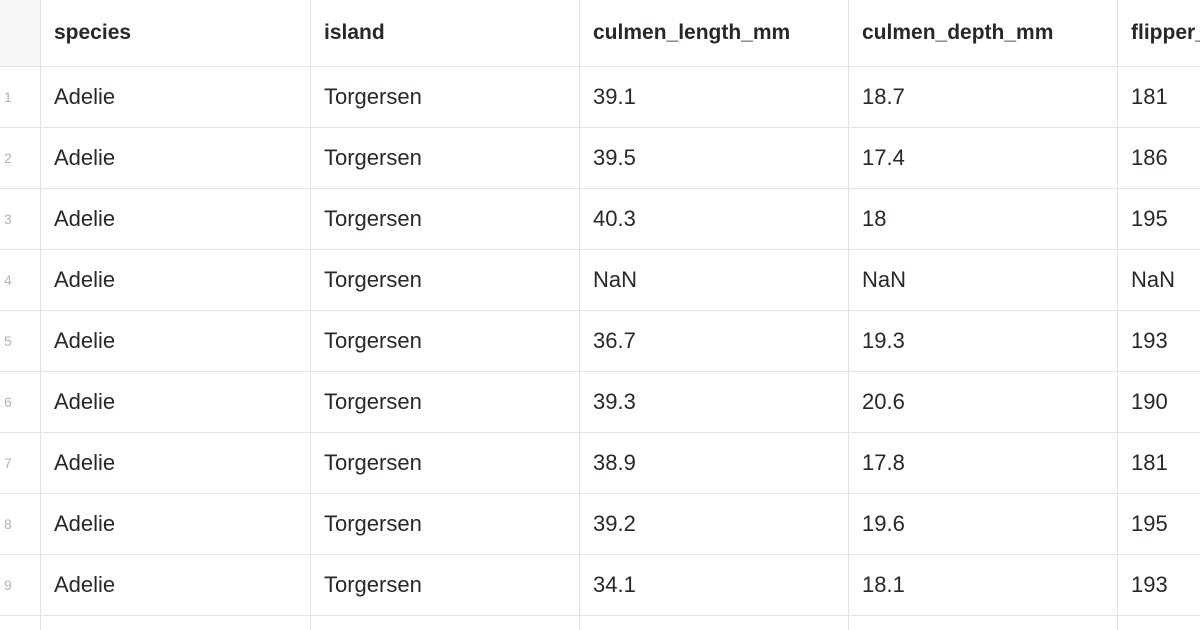 The image size is (1200, 630). What do you see at coordinates (714, 219) in the screenshot?
I see `table-cell: 40.3` at bounding box center [714, 219].